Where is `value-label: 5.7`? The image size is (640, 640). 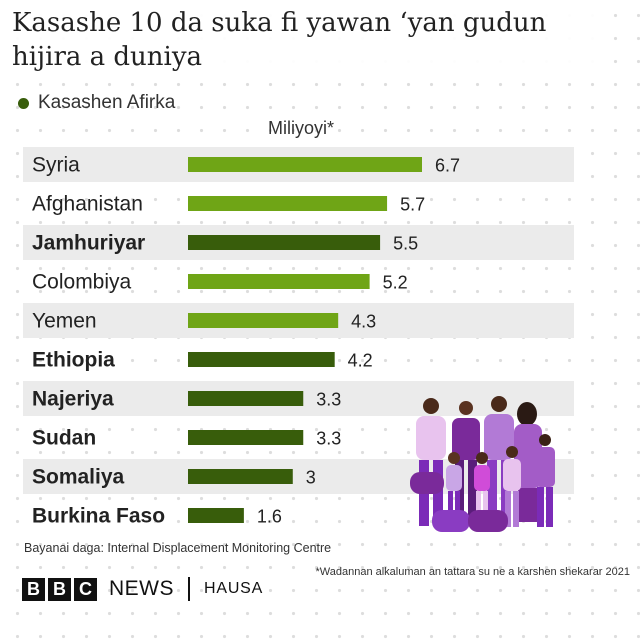
value-label: 5.7 is located at coordinates (412, 205).